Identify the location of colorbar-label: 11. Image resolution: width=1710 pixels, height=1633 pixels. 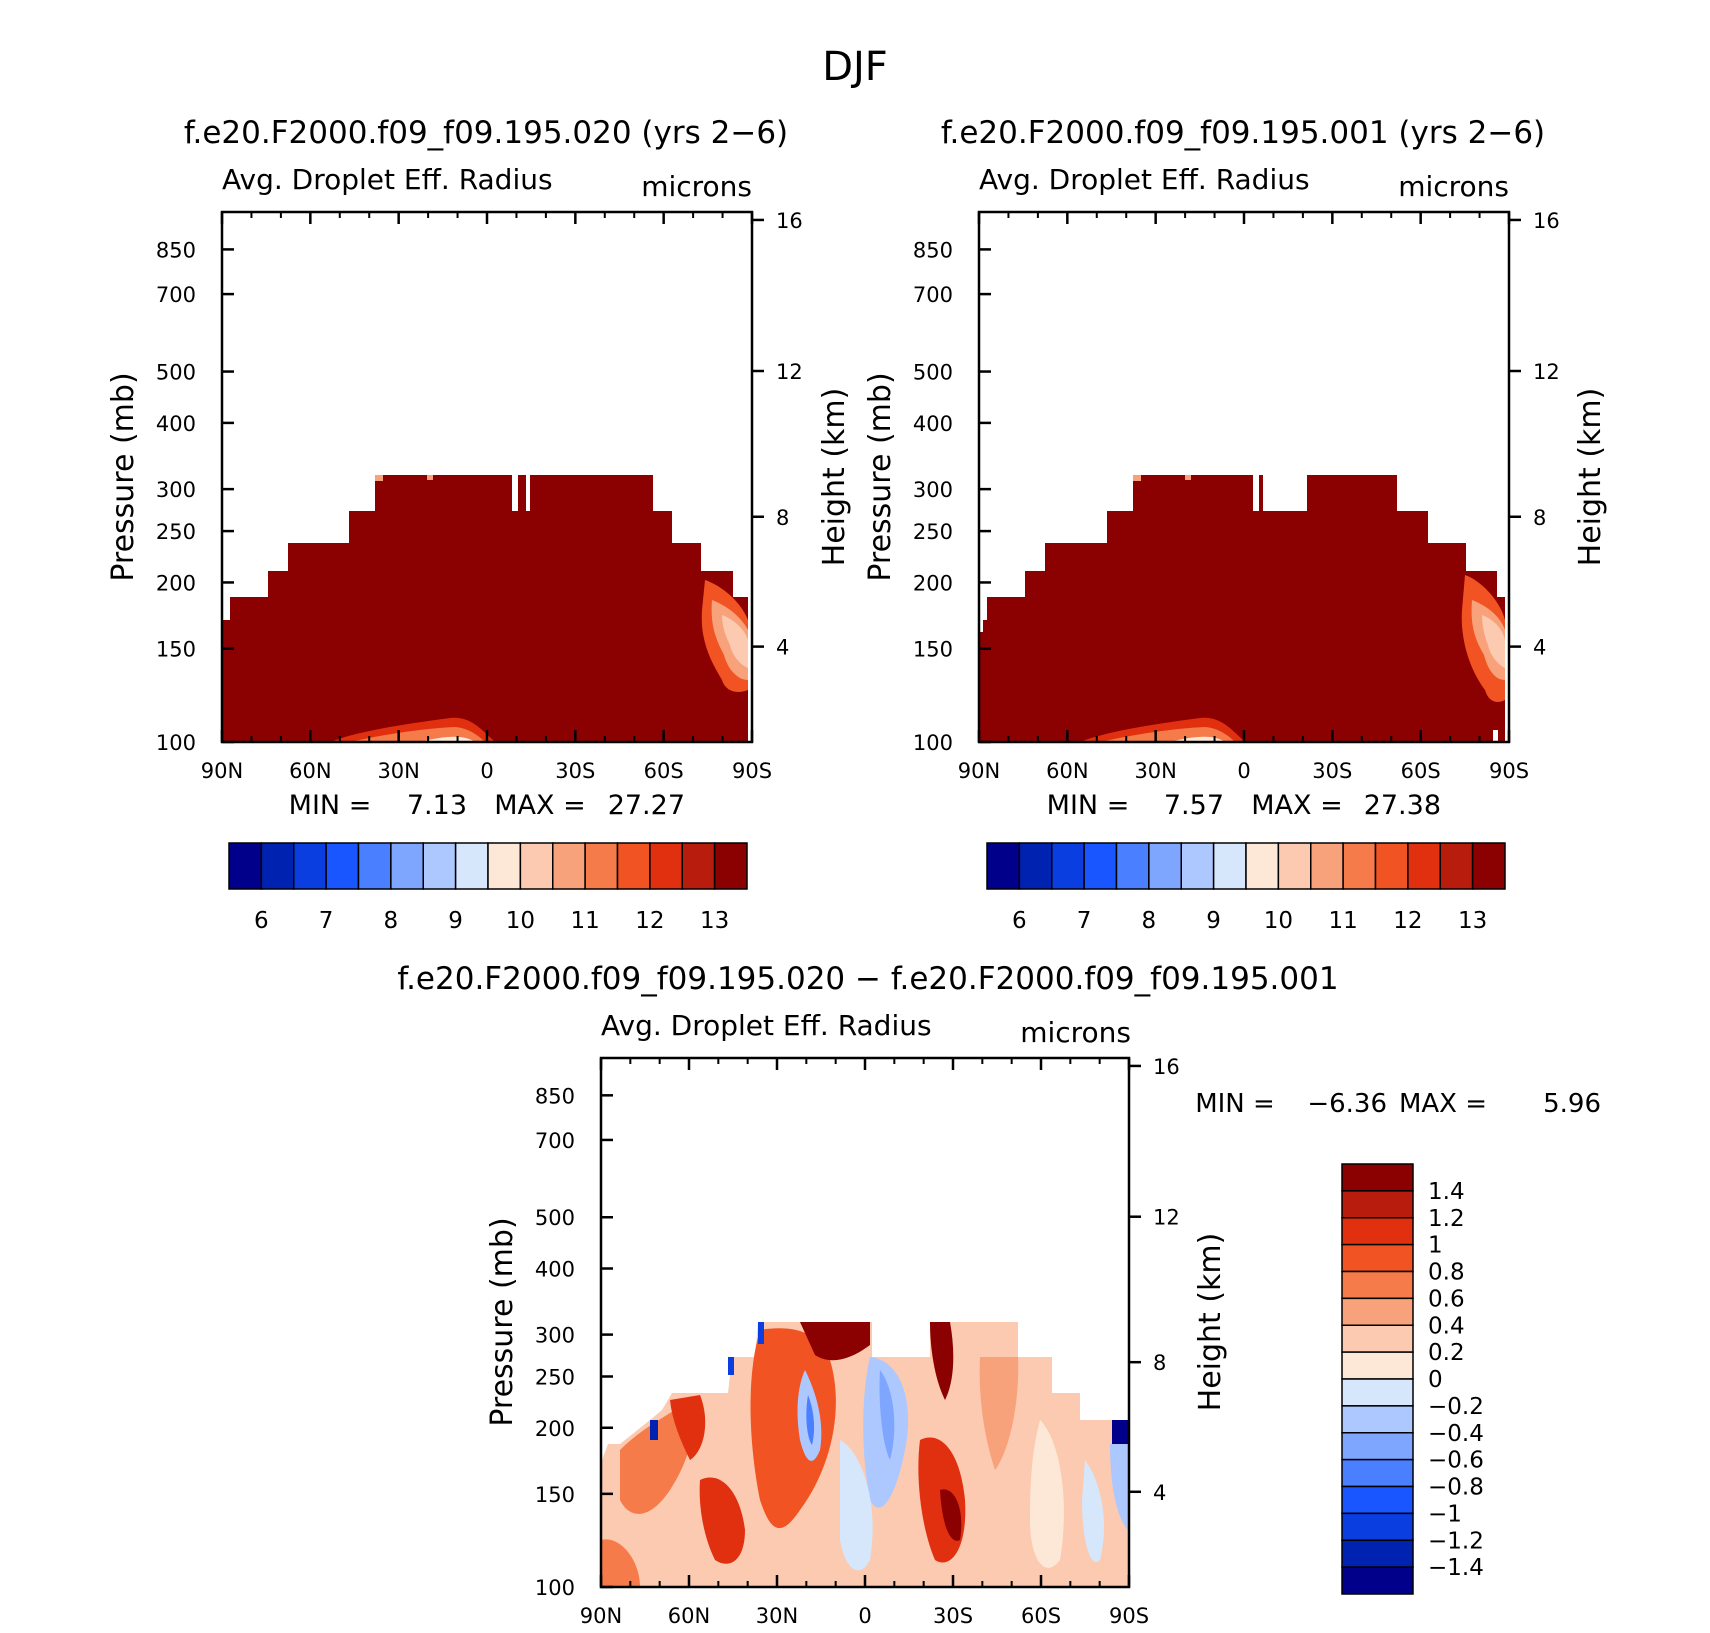
(584, 921).